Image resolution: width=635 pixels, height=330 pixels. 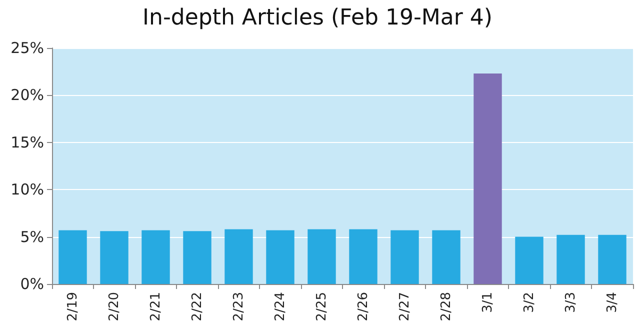 I want to click on x-tick-label: 2/28, so click(x=446, y=307).